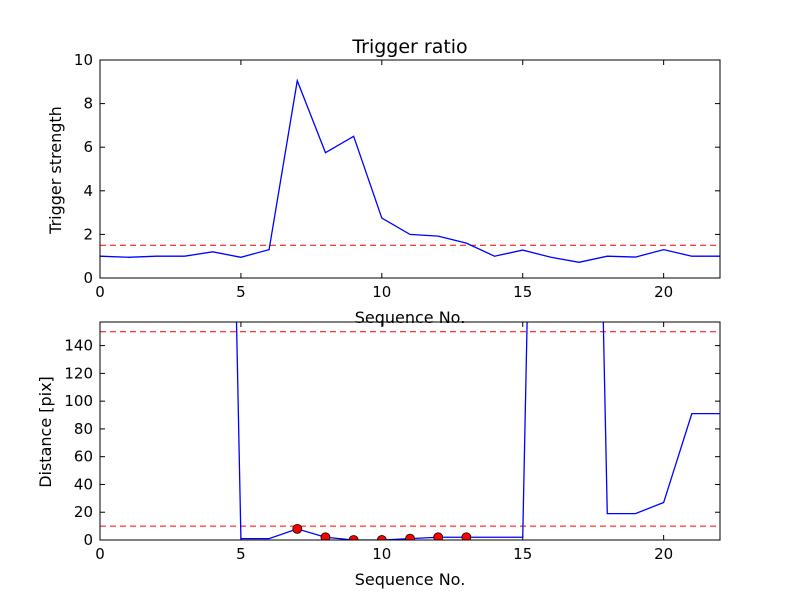 Image resolution: width=800 pixels, height=600 pixels. I want to click on chart-title: Trigger ratio, so click(409, 47).